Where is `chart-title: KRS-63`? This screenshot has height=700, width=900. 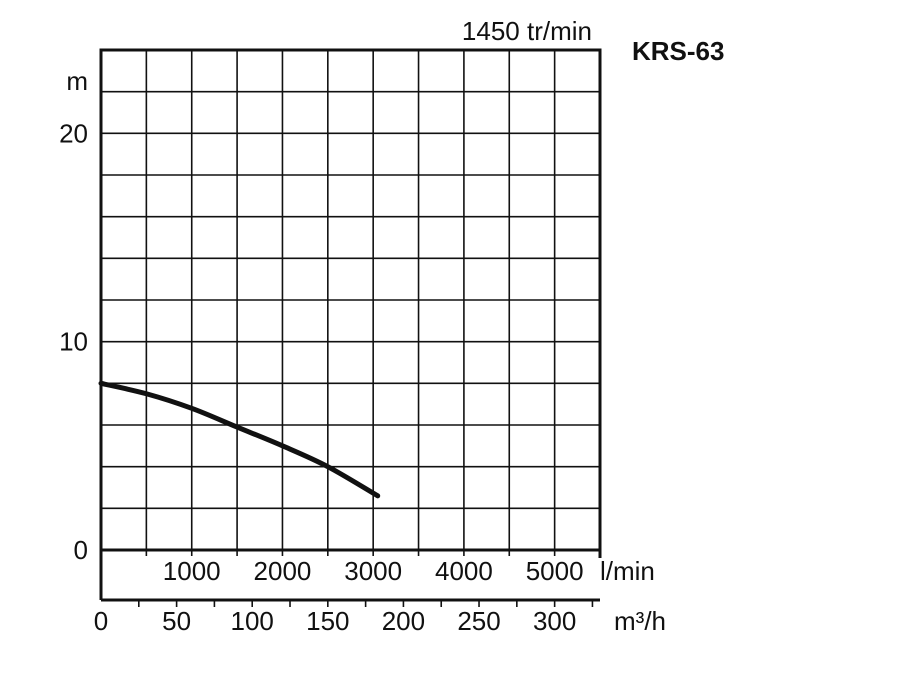 chart-title: KRS-63 is located at coordinates (678, 51).